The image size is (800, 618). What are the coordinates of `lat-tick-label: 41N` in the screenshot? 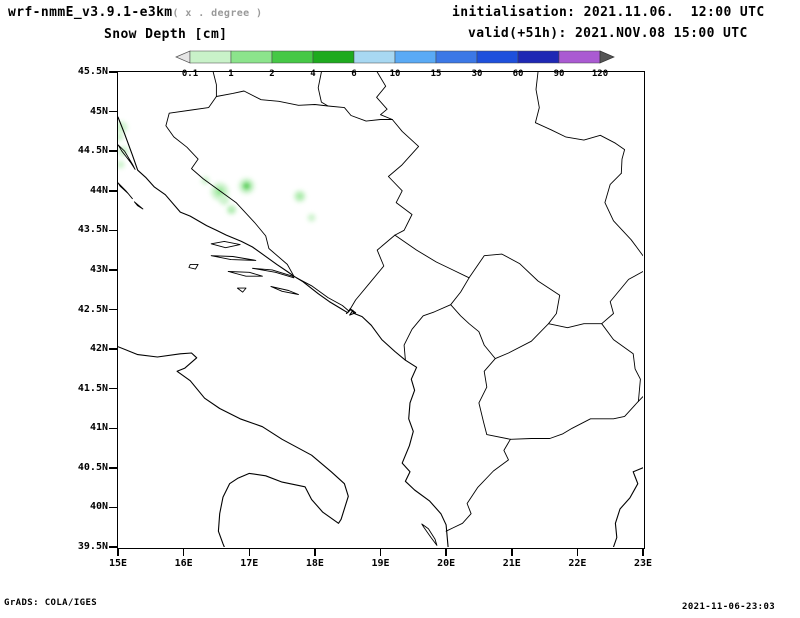 It's located at (98, 428).